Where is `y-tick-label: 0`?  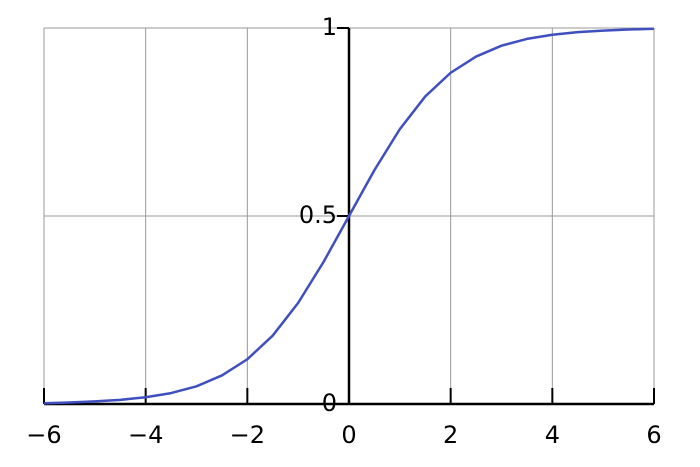 y-tick-label: 0 is located at coordinates (329, 403).